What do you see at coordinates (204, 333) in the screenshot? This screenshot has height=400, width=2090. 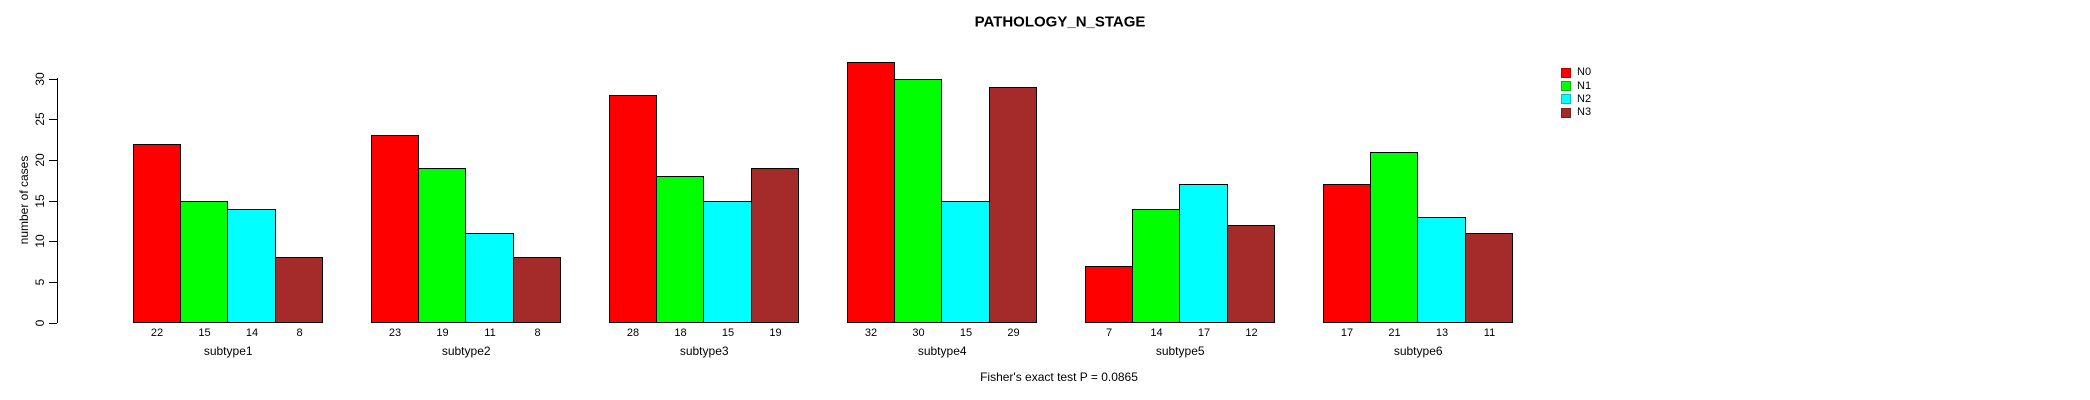 I see `bar-value-subtype1-N1: 15` at bounding box center [204, 333].